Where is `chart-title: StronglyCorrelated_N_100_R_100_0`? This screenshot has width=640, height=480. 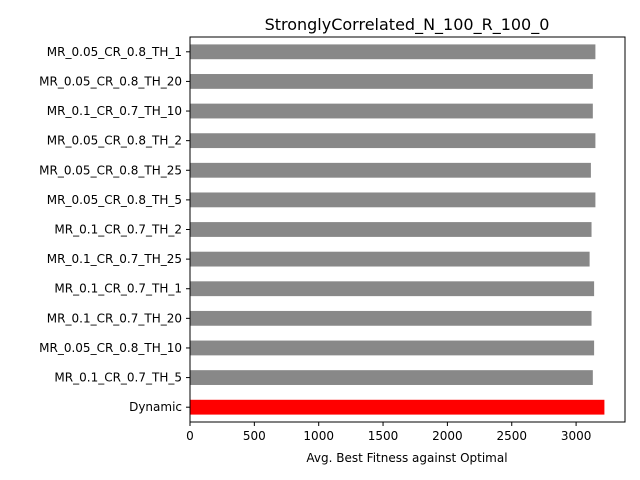 chart-title: StronglyCorrelated_N_100_R_100_0 is located at coordinates (407, 25).